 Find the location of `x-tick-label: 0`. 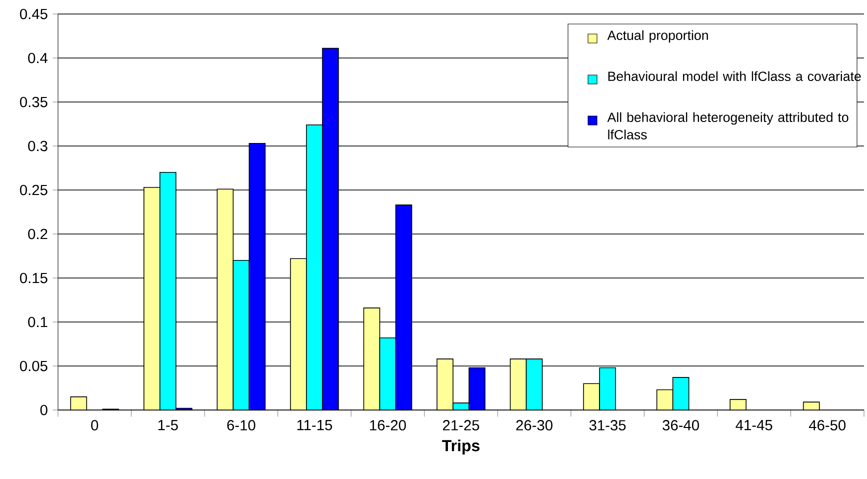

x-tick-label: 0 is located at coordinates (94, 425).